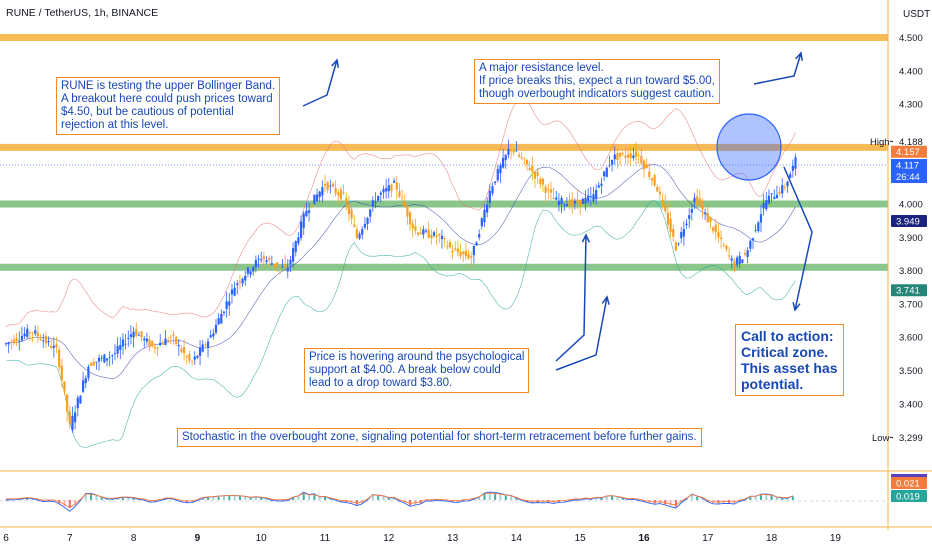 The image size is (932, 550). Describe the element at coordinates (796, 307) in the screenshot. I see `arrow-down-right-head` at that location.